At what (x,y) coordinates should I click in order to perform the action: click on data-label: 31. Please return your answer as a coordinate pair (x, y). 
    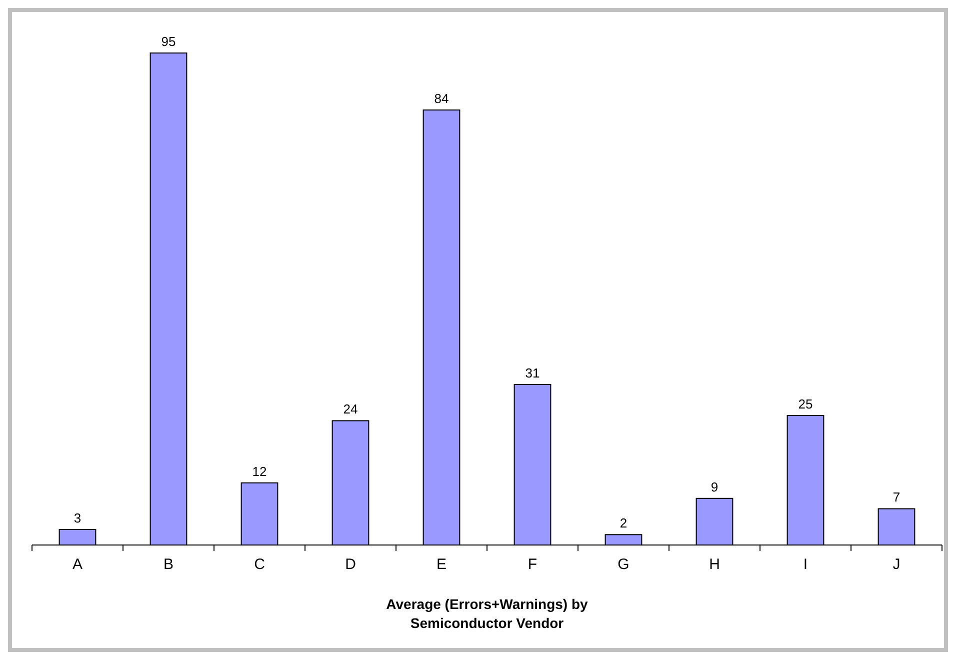
    Looking at the image, I should click on (532, 372).